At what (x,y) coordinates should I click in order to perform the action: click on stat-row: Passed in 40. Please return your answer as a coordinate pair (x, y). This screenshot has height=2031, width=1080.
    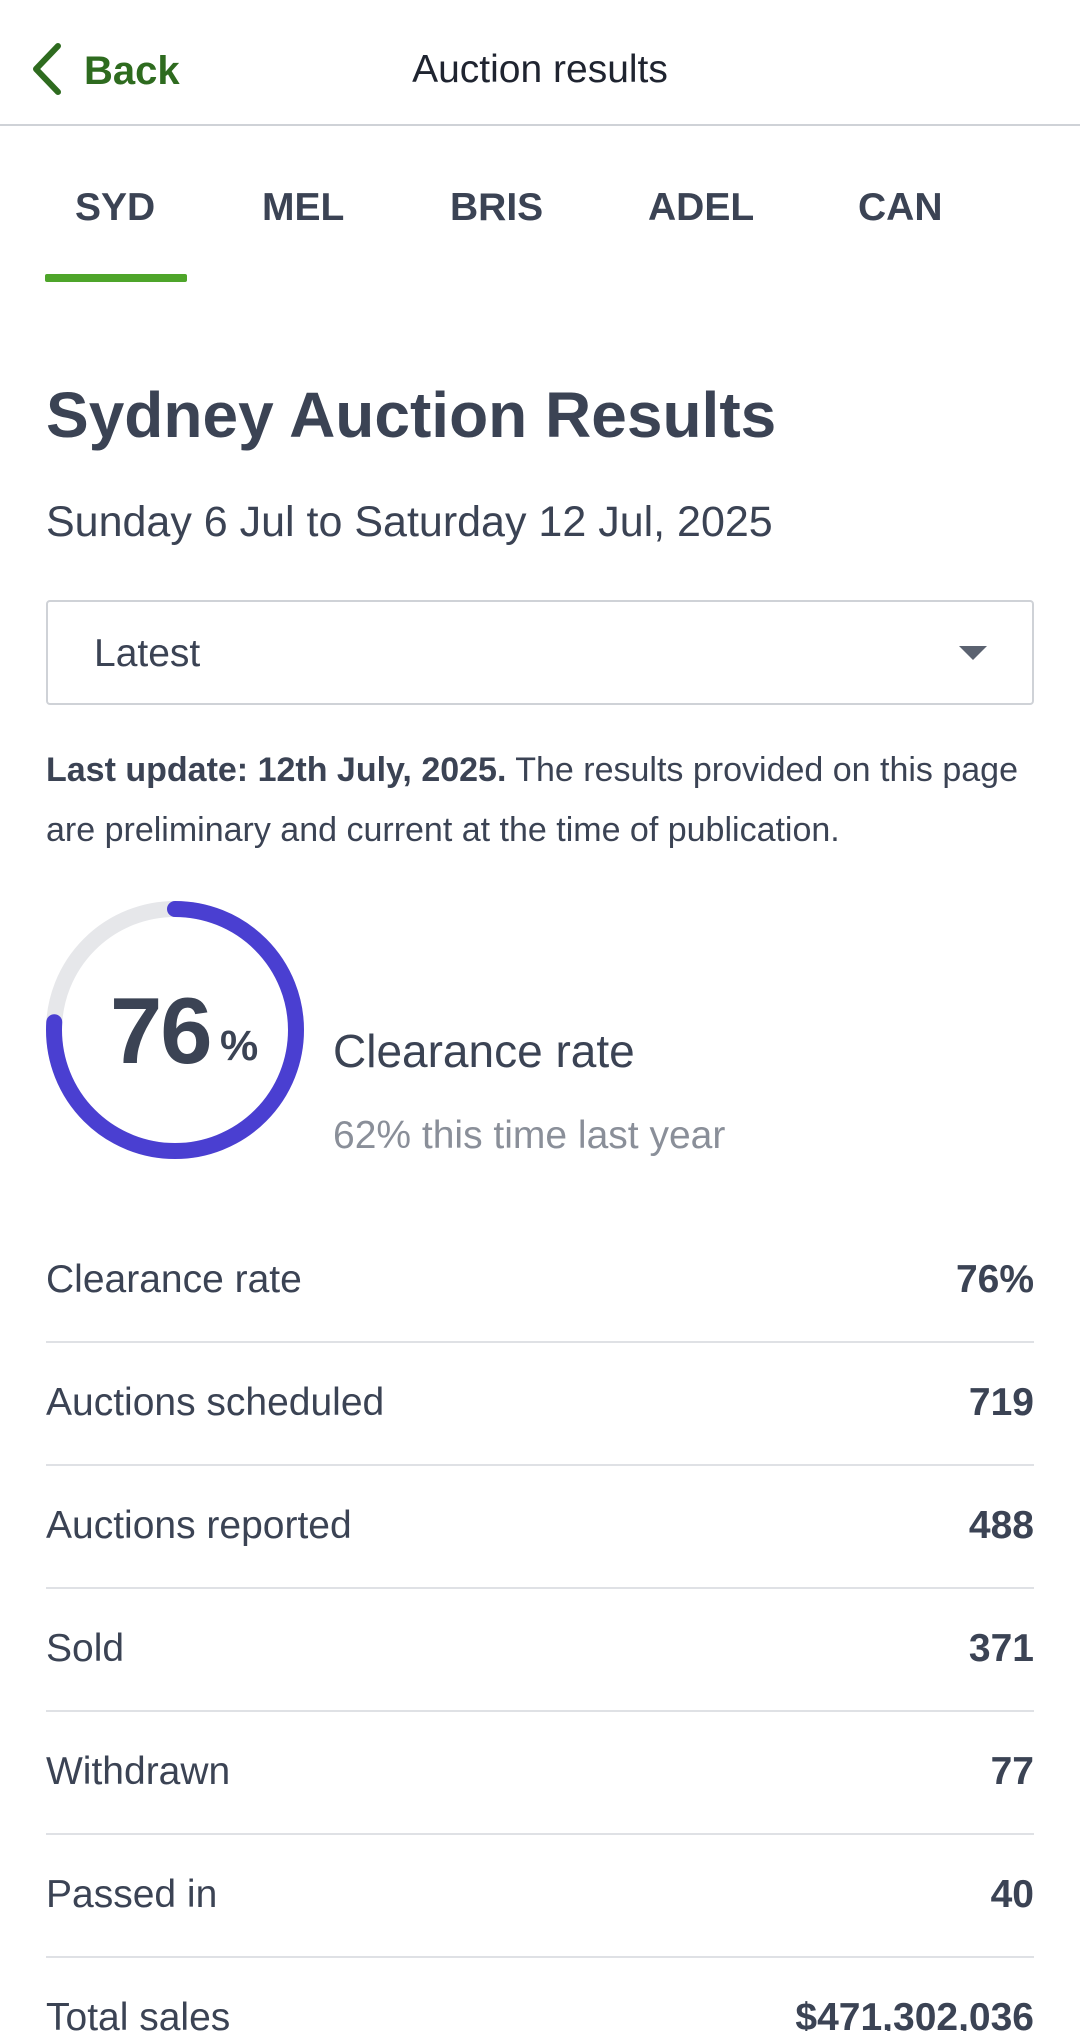
    Looking at the image, I should click on (540, 1896).